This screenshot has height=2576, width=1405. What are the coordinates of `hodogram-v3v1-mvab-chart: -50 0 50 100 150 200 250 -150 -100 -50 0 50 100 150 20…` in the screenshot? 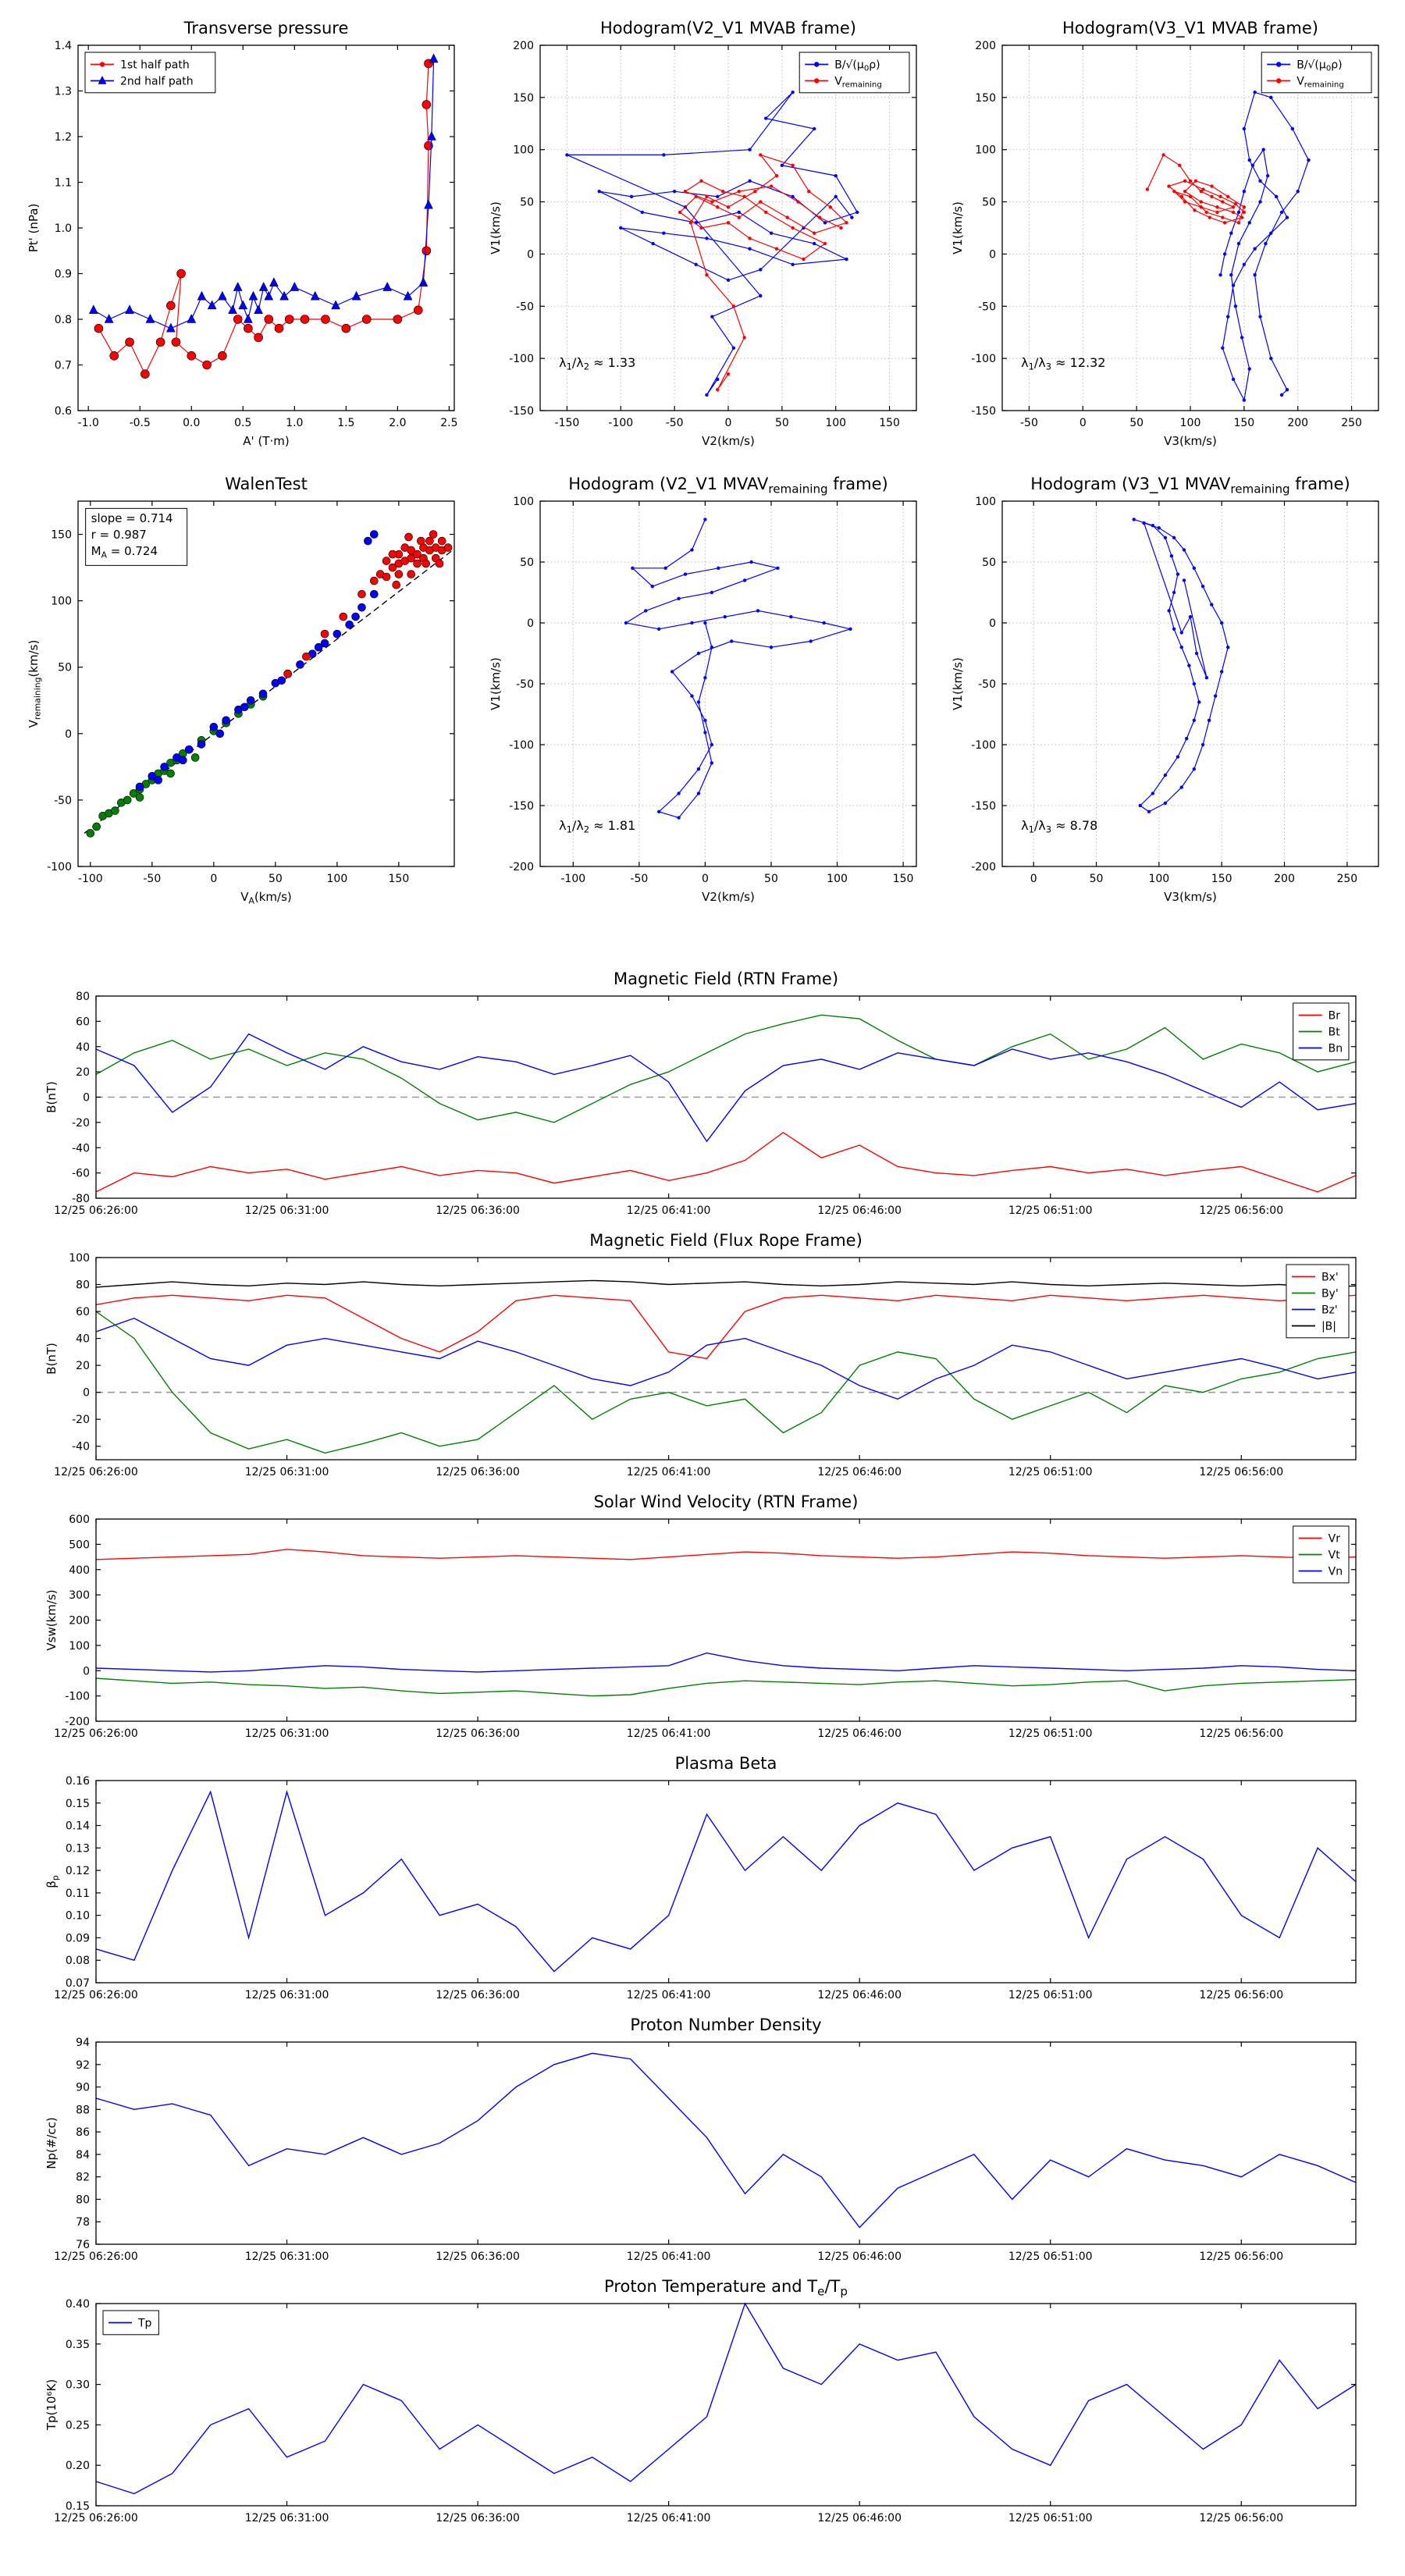 It's located at (1164, 232).